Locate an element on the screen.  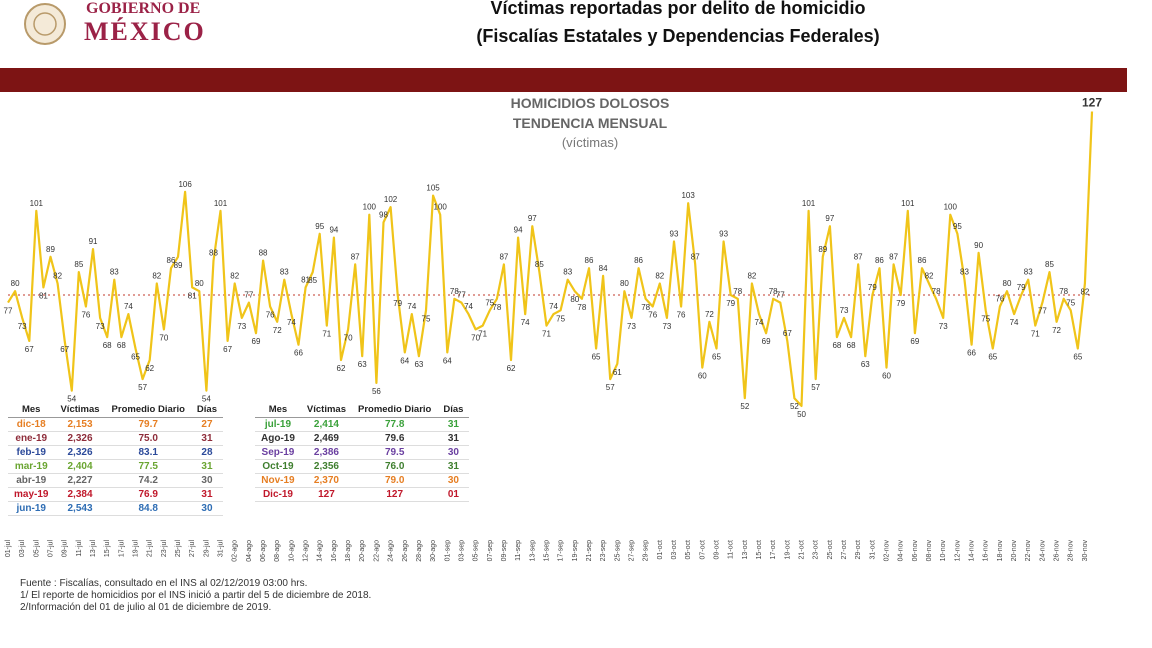
table-cell: 79.6 is located at coordinates (394, 438).